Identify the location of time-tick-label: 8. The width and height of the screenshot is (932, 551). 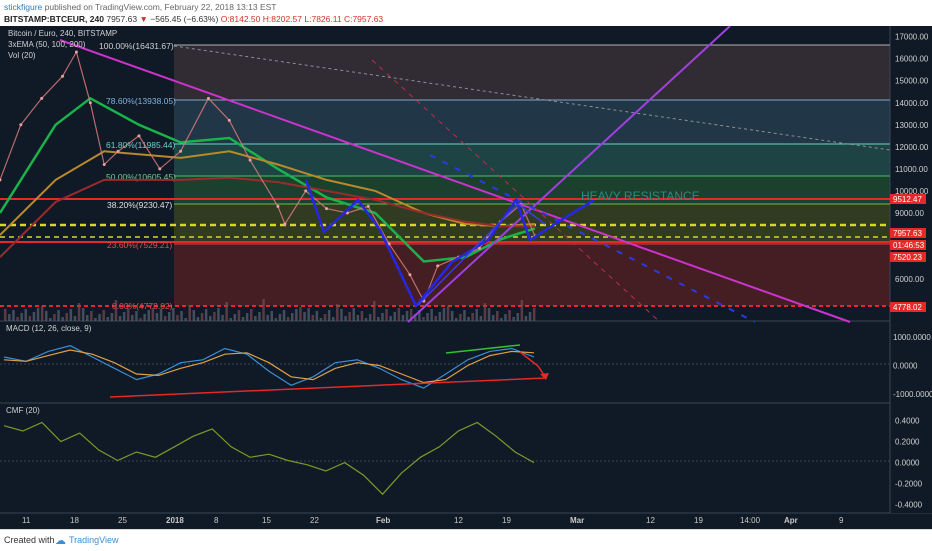
(216, 520).